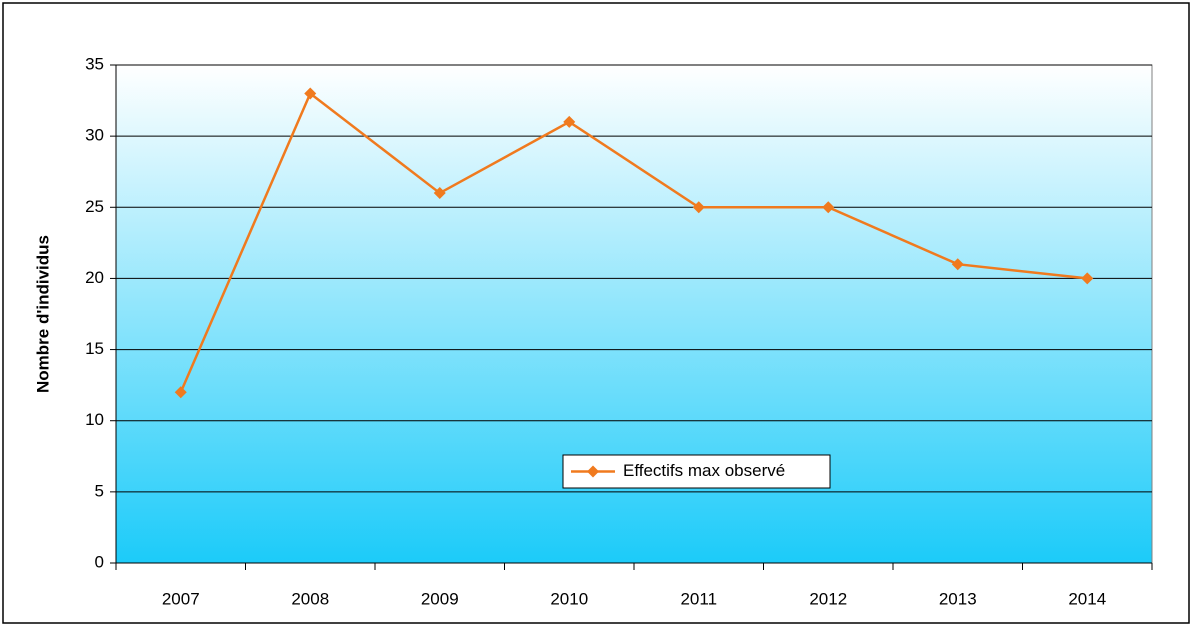  Describe the element at coordinates (94, 63) in the screenshot. I see `y-tick-label: 35` at that location.